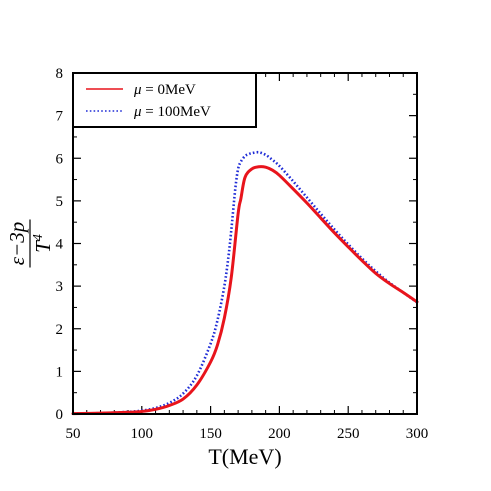 The height and width of the screenshot is (491, 491). What do you see at coordinates (30, 243) in the screenshot?
I see `y-axis-label: ε−3p T4` at bounding box center [30, 243].